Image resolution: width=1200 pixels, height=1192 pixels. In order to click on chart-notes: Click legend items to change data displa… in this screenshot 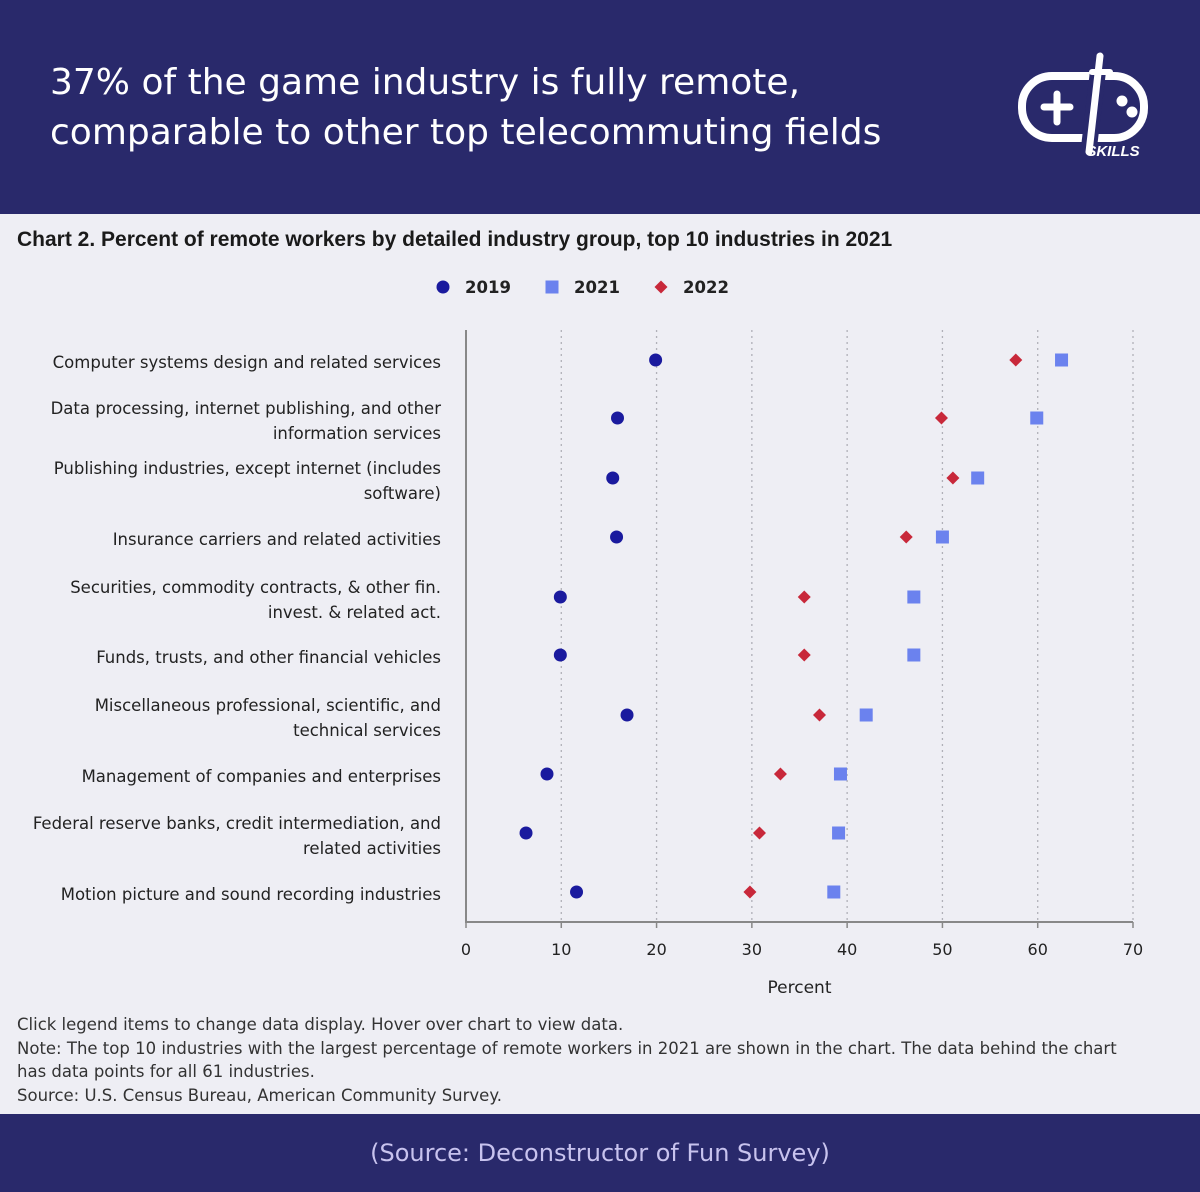, I will do `click(582, 1060)`.